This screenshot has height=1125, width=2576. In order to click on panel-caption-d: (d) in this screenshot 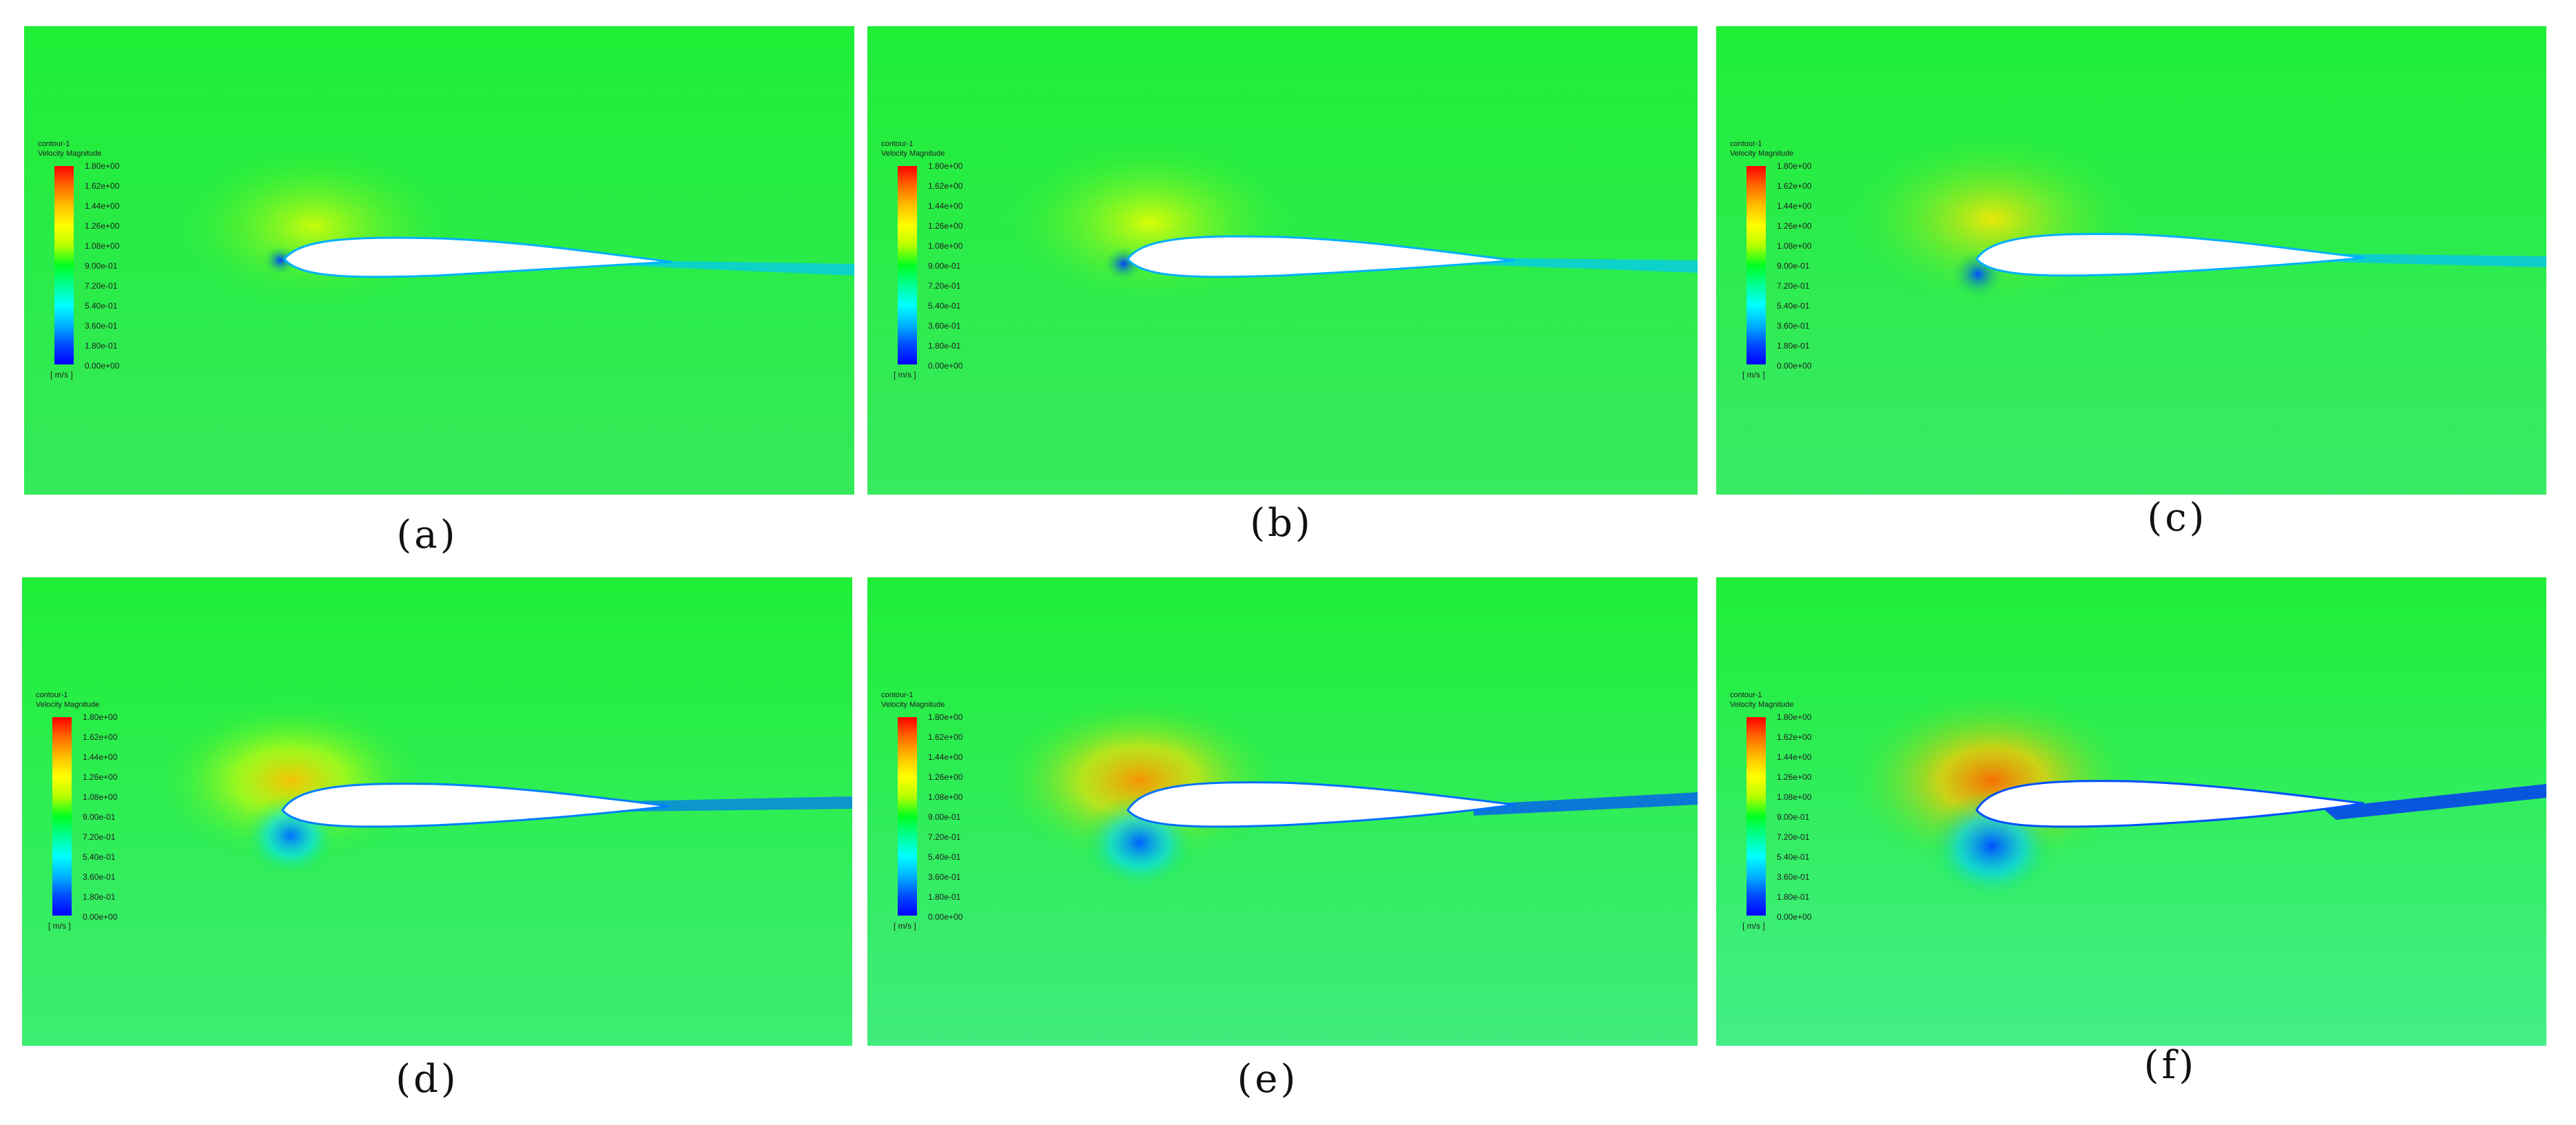, I will do `click(427, 1079)`.